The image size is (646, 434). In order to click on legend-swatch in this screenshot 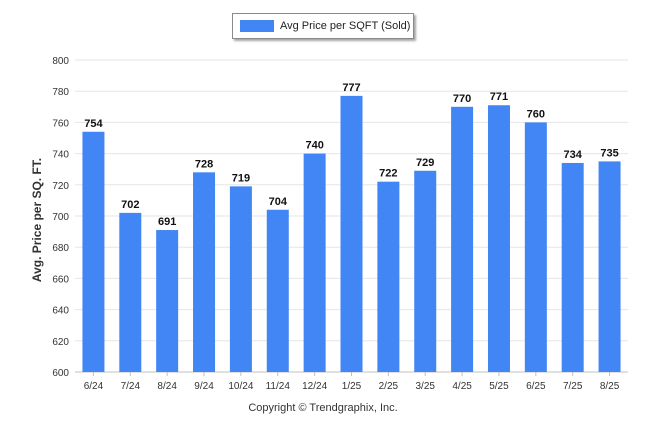, I will do `click(257, 26)`.